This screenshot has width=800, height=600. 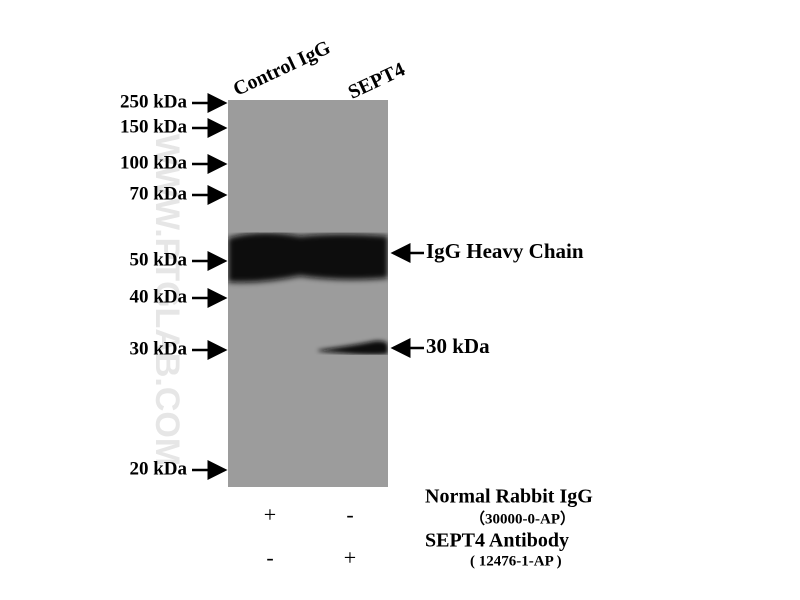 What do you see at coordinates (154, 101) in the screenshot?
I see `marker-label: 250 kDa` at bounding box center [154, 101].